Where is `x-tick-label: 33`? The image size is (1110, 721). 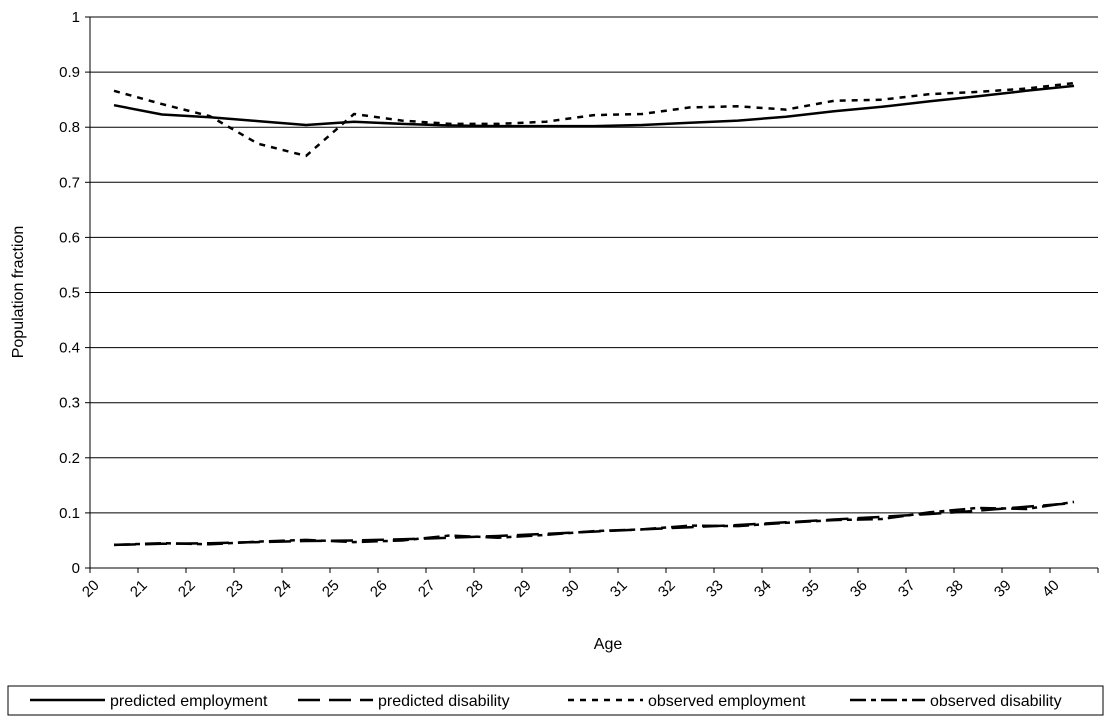
x-tick-label: 33 is located at coordinates (715, 589).